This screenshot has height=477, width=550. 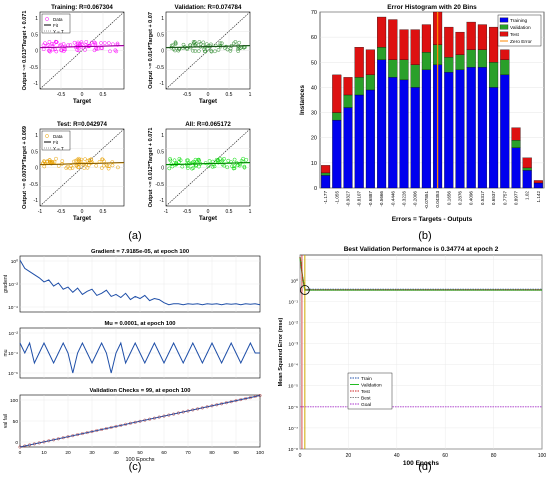 I want to click on panel-label-c: (c), so click(x=135, y=467).